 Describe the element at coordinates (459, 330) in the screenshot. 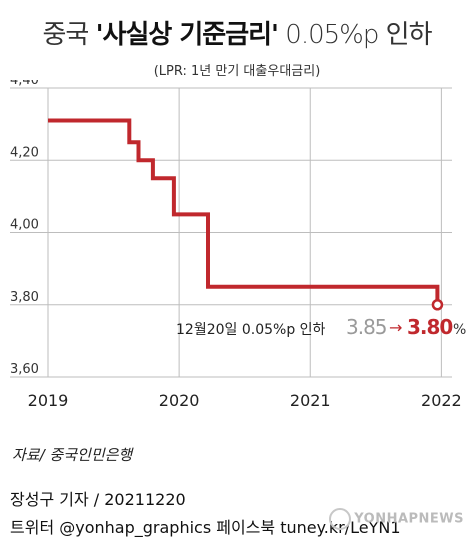

I see `annotation-unit: %` at that location.